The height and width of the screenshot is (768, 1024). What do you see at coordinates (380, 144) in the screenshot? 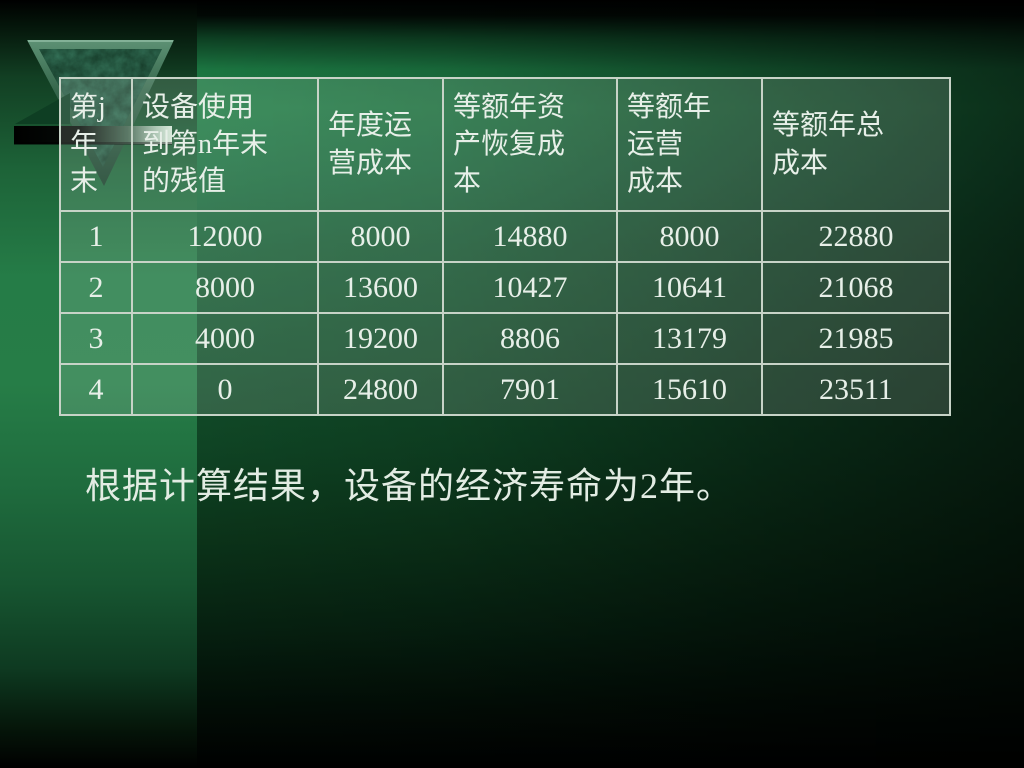
I see `header-cell-annual-operating-cost: 年度运 营成本` at bounding box center [380, 144].